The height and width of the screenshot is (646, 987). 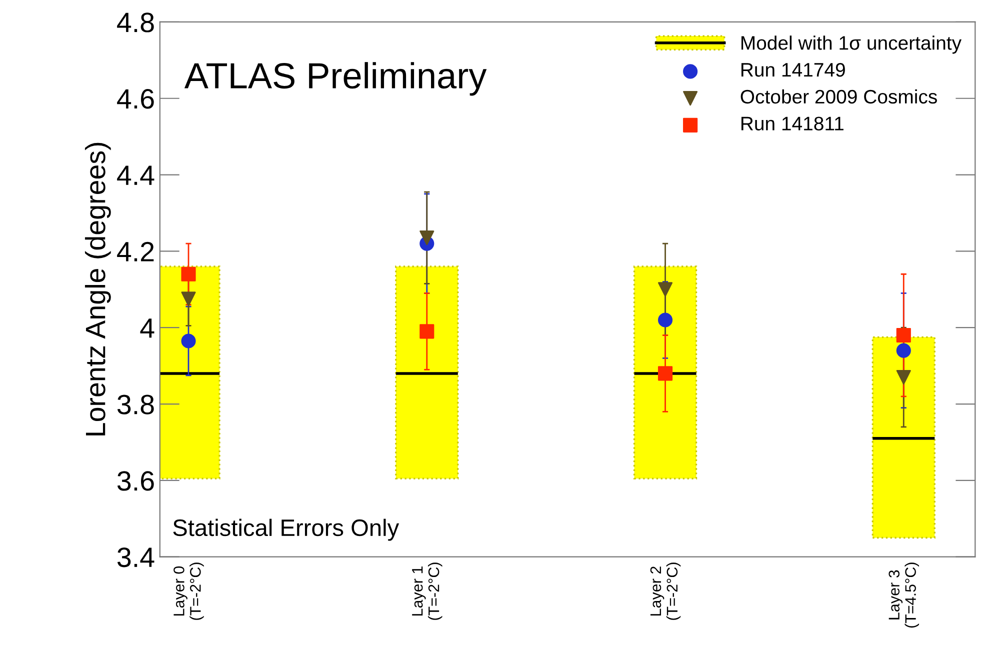 What do you see at coordinates (838, 96) in the screenshot?
I see `legend-label: October 2009 Cosmics` at bounding box center [838, 96].